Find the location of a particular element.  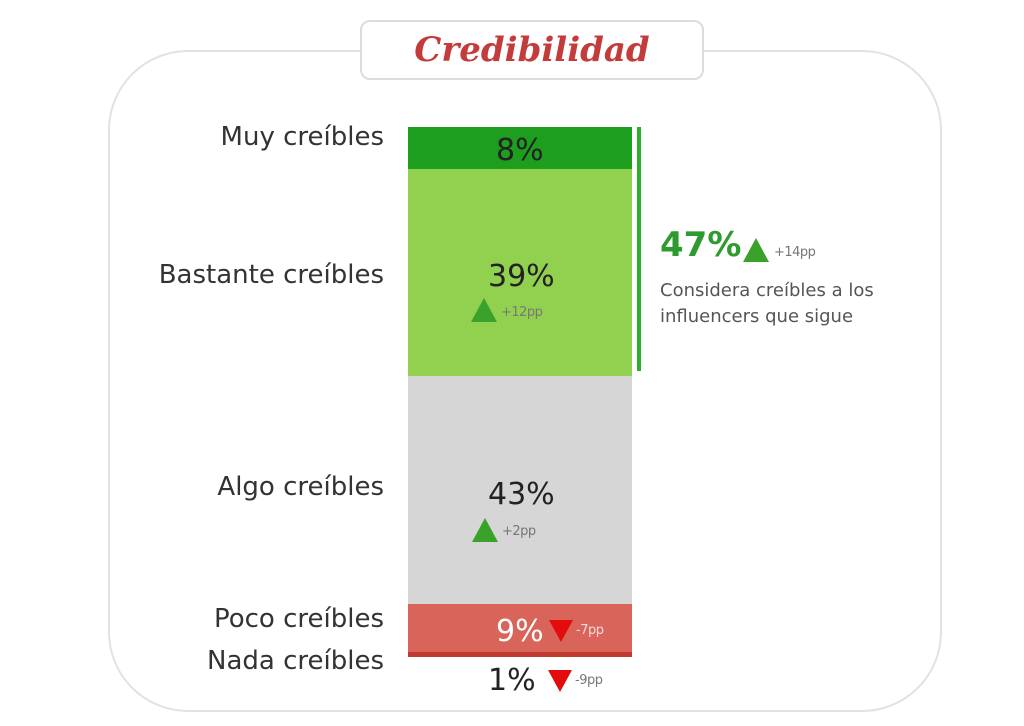

change-label-poco: -7pp is located at coordinates (590, 630).